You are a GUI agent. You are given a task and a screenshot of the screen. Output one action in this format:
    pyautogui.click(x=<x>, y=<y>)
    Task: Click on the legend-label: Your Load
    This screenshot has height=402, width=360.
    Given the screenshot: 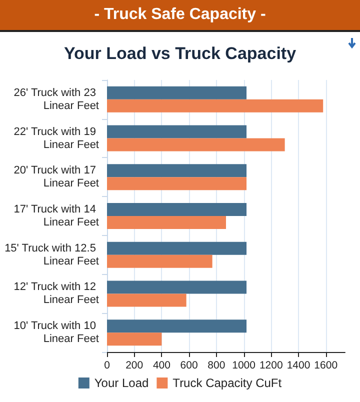 What is the action you would take?
    pyautogui.click(x=121, y=383)
    